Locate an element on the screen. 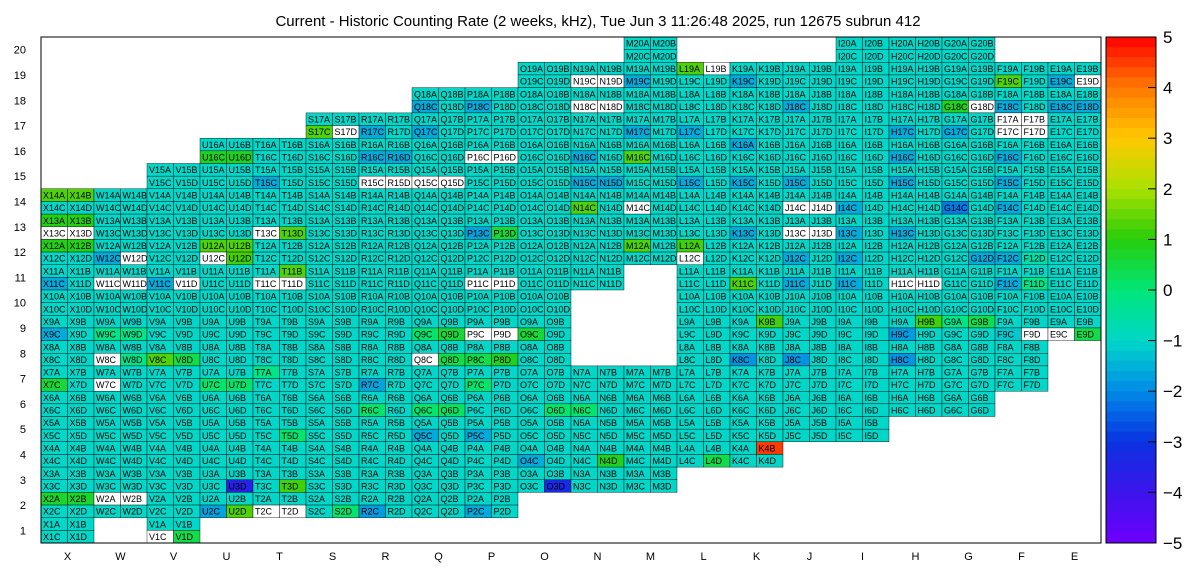 The image size is (1196, 572). cell-label-I16A: I16A is located at coordinates (847, 145).